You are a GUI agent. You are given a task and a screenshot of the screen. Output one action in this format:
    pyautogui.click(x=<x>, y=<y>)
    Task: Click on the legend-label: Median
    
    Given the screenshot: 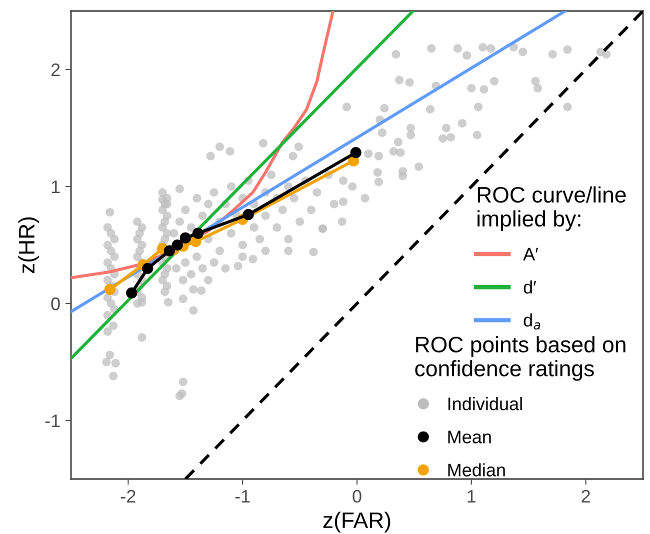 What is the action you would take?
    pyautogui.click(x=476, y=469)
    